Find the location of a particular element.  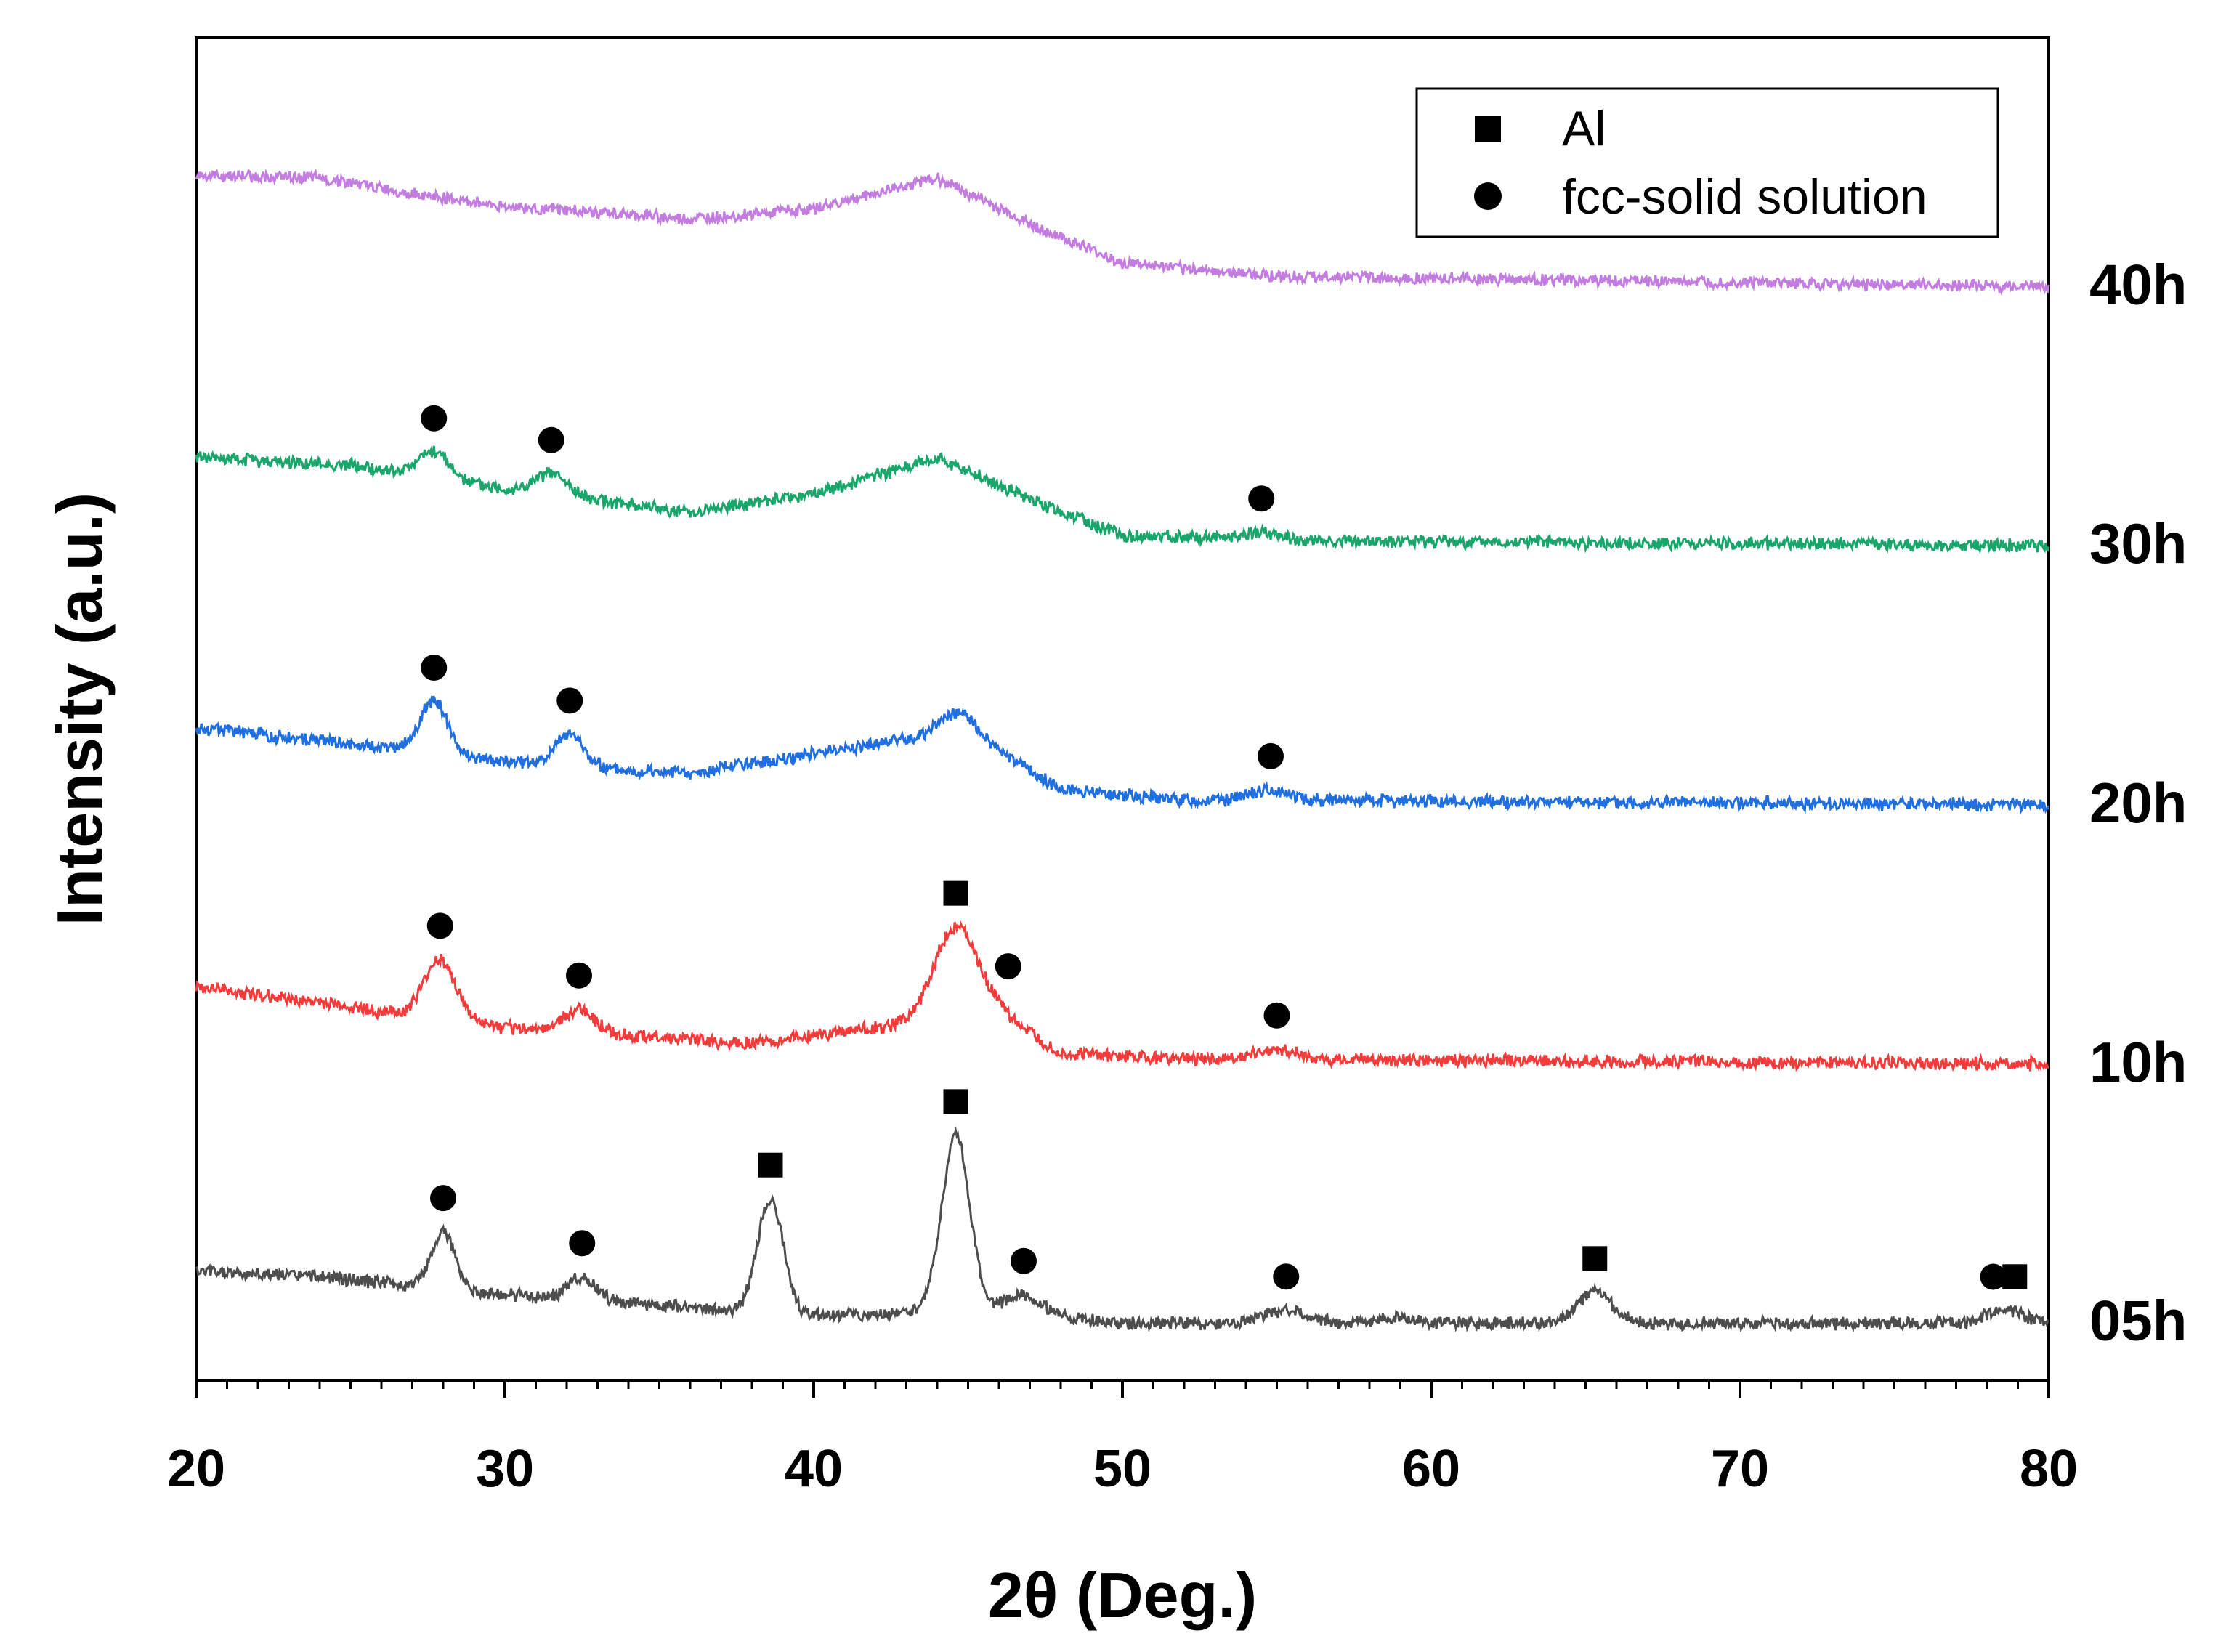

x-minor-ticks is located at coordinates (1122, 1384).